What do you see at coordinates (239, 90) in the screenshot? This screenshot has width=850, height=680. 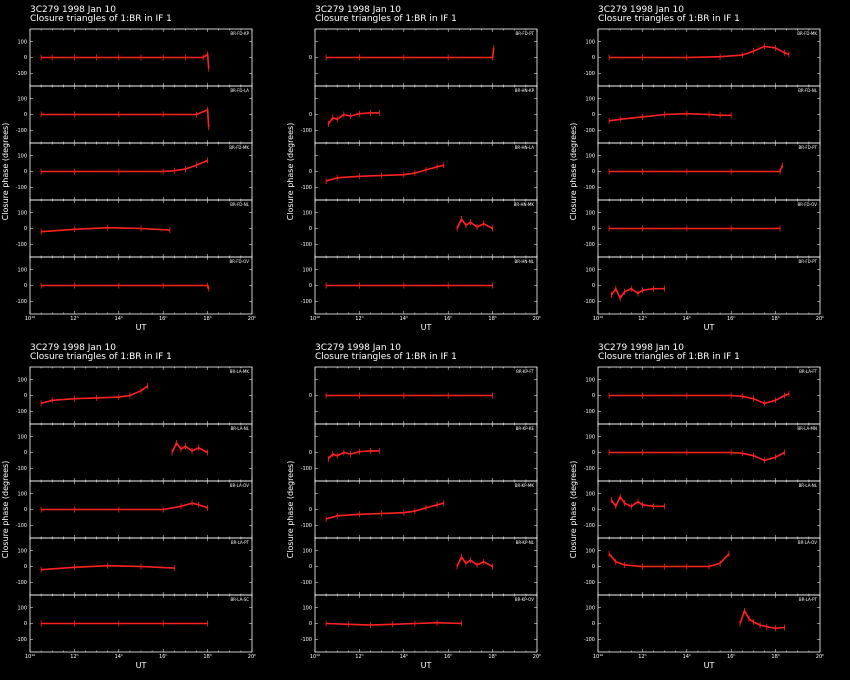 I see `triangle-label: BR-FD-LA` at bounding box center [239, 90].